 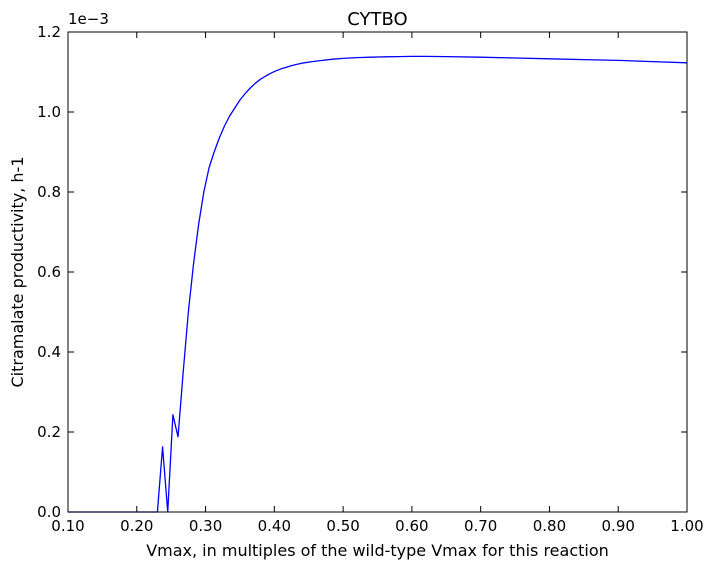 What do you see at coordinates (377, 19) in the screenshot?
I see `chart-title: CYTBO` at bounding box center [377, 19].